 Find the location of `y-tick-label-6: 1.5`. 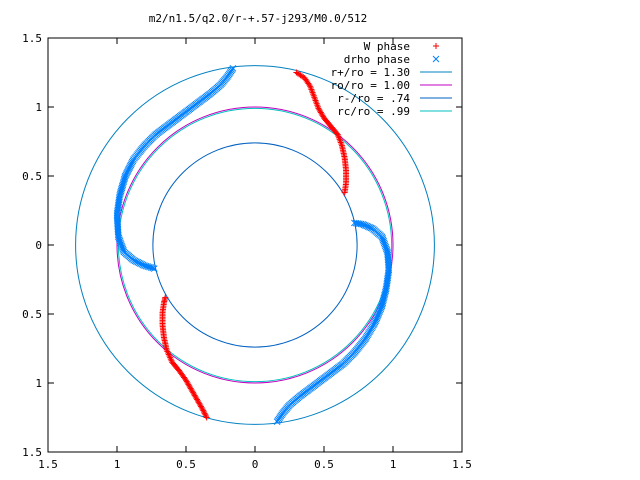

y-tick-label-6: 1.5 is located at coordinates (32, 452).